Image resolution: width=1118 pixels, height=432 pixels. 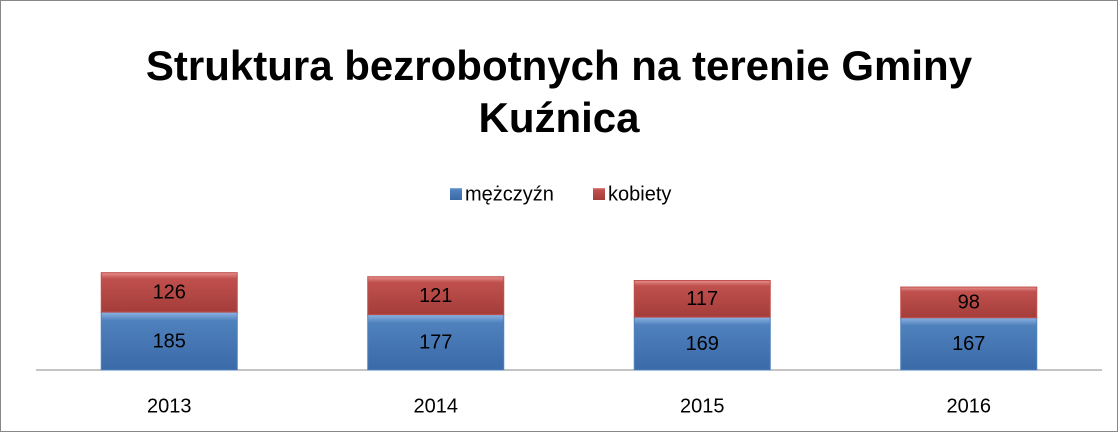 I want to click on data-label: 169, so click(x=702, y=344).